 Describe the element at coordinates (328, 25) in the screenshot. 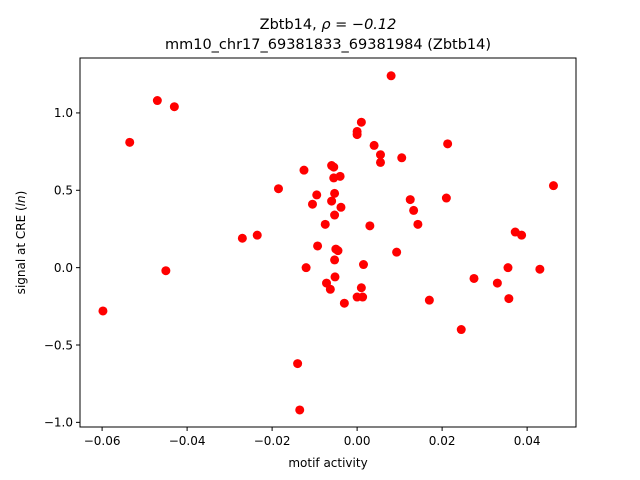

I see `chart-title-line1: Zbtb14, ρ = −0.12` at that location.